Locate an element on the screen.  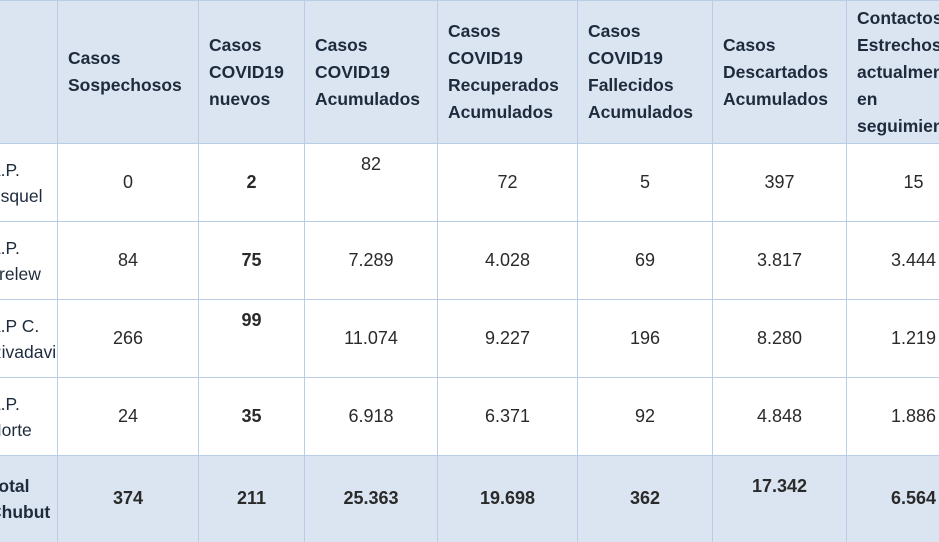
table-cell: 92 is located at coordinates (645, 417).